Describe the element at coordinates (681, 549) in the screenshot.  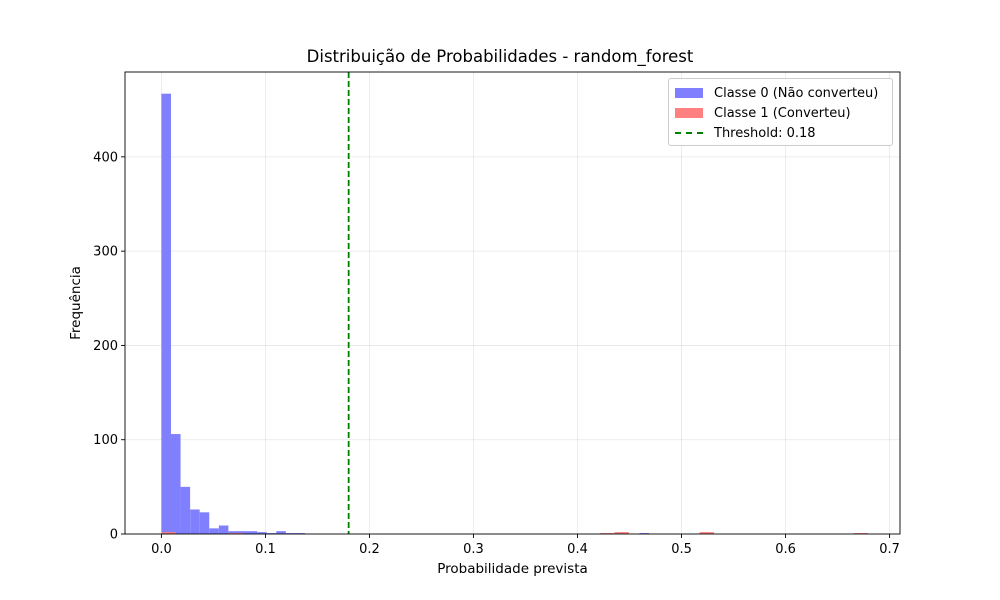
I see `x-tick-label-5: 0.5` at that location.